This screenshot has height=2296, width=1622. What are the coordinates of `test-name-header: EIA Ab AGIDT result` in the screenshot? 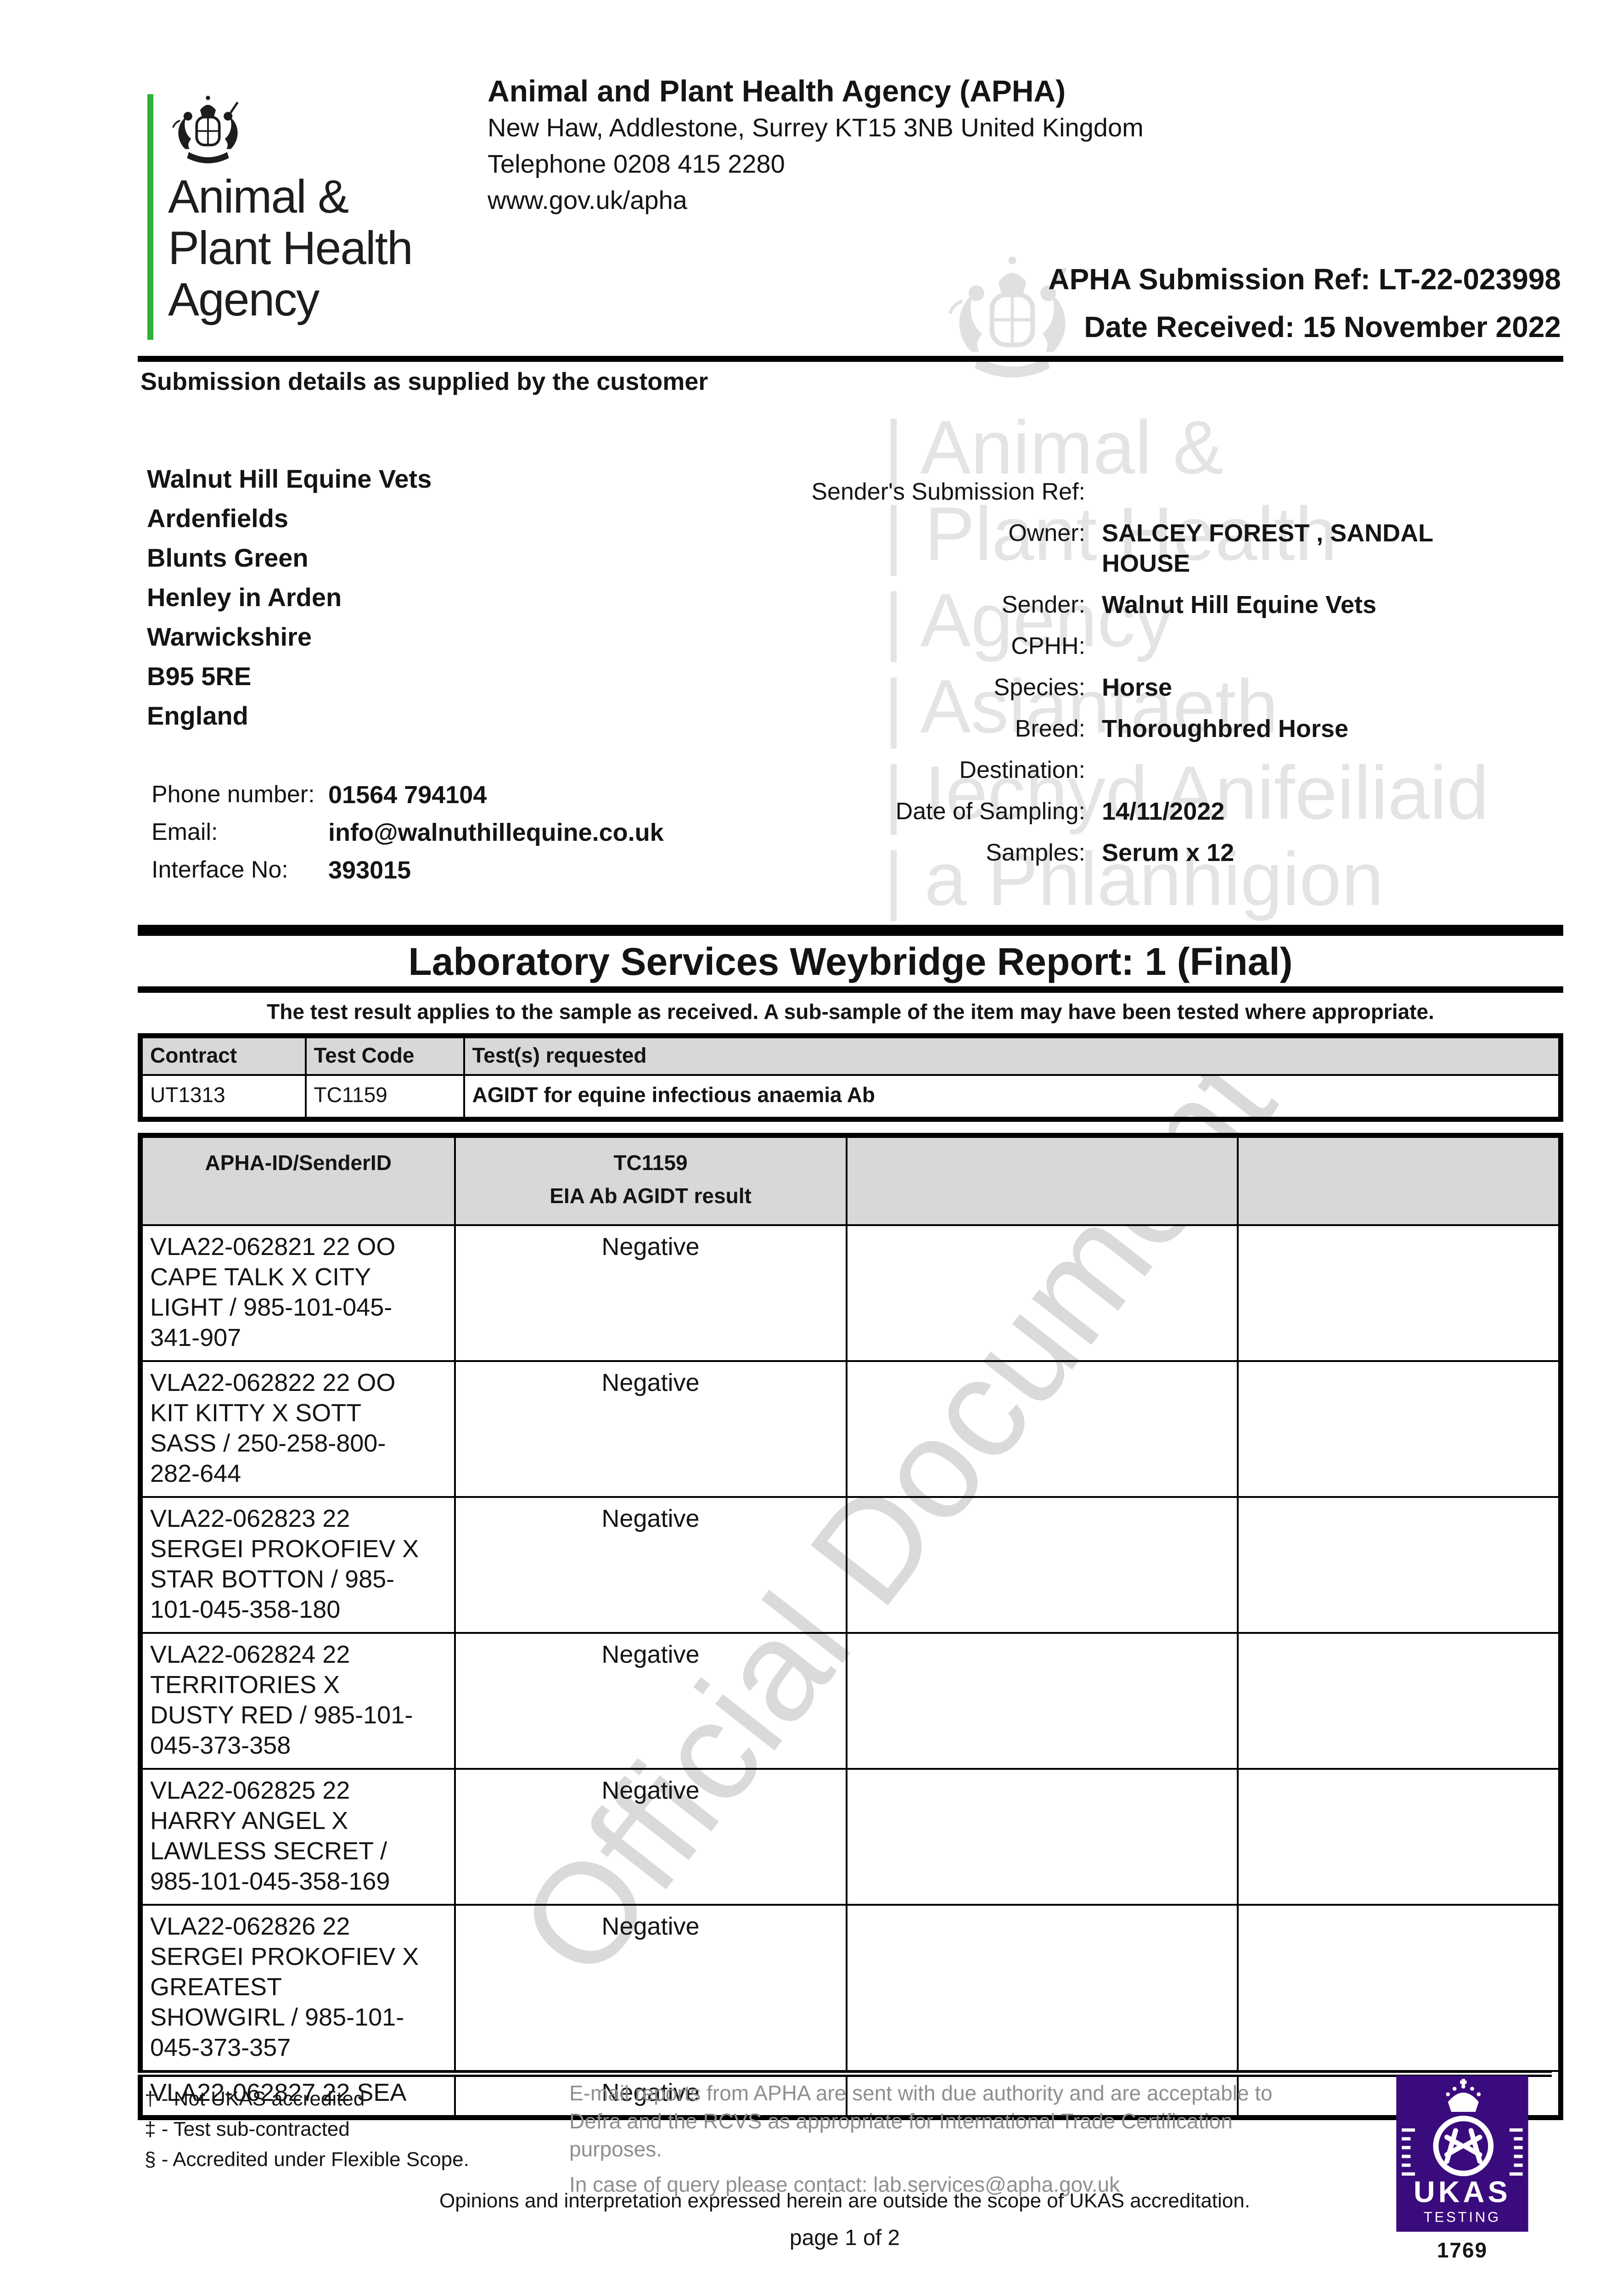 It's located at (651, 1195).